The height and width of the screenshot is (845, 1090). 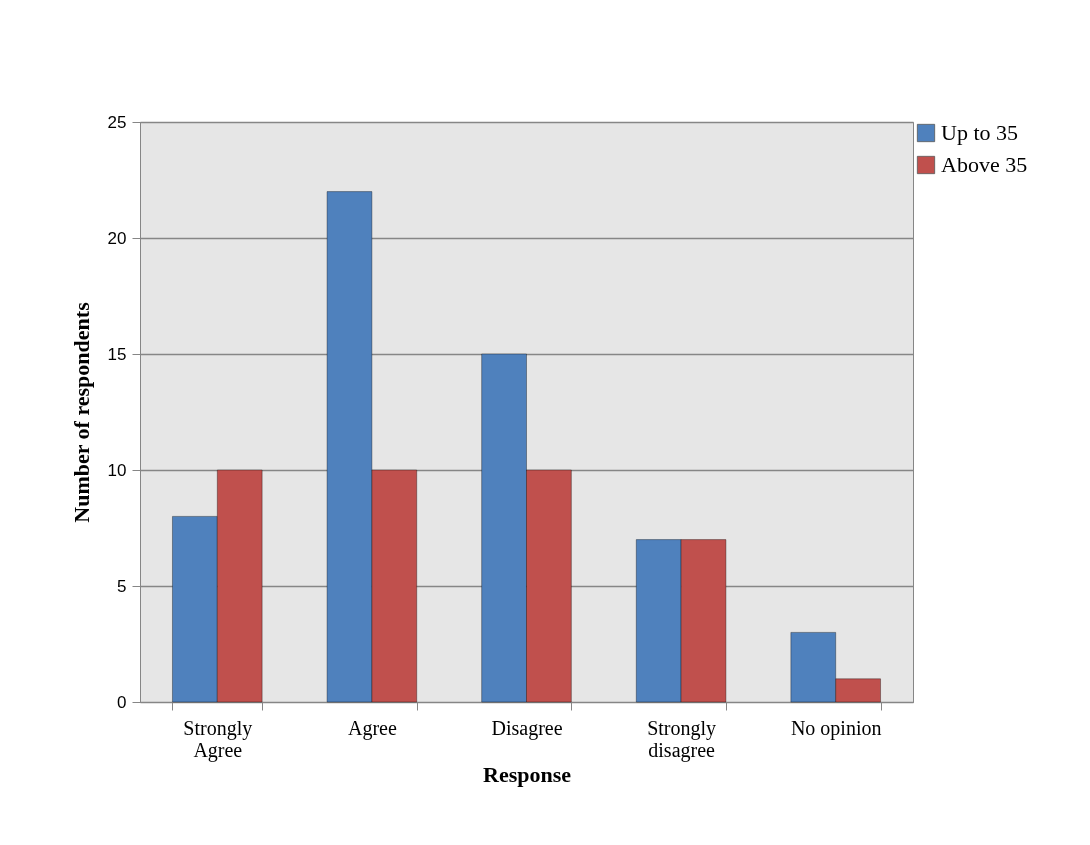 What do you see at coordinates (117, 238) in the screenshot?
I see `y-tick-label: 20` at bounding box center [117, 238].